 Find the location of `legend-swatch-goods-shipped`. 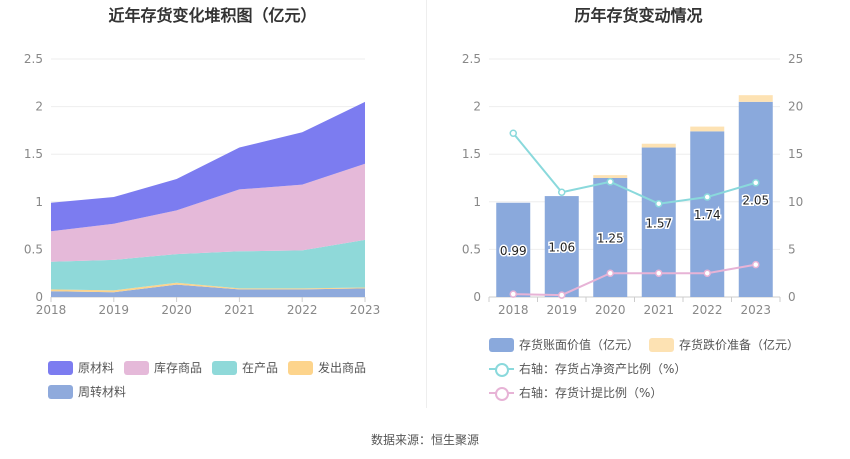

legend-swatch-goods-shipped is located at coordinates (300, 367).